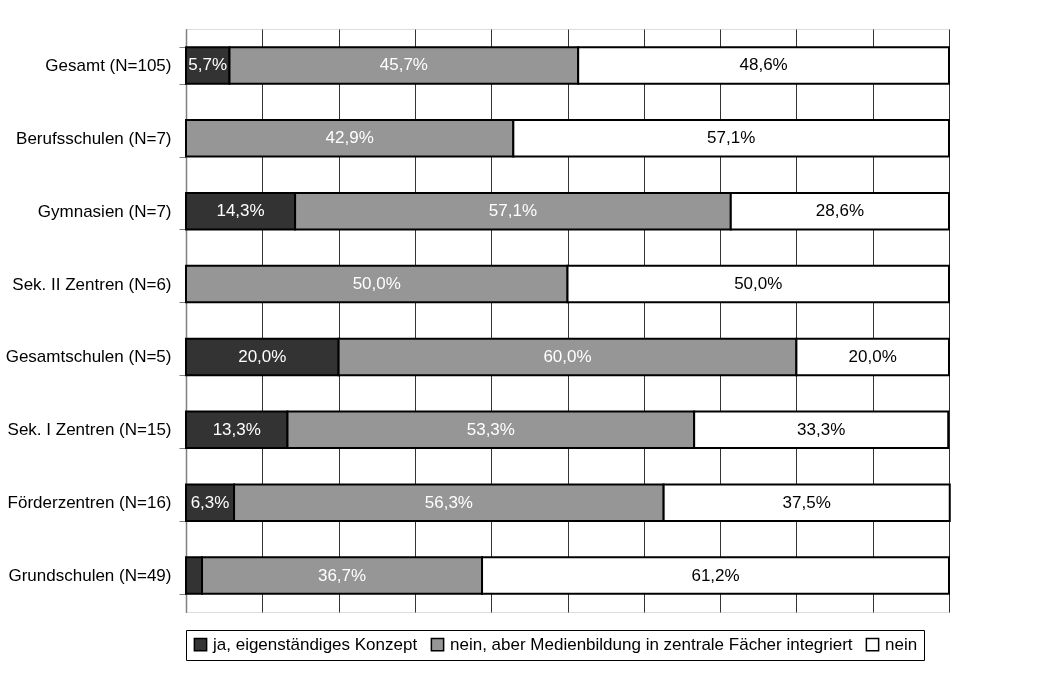 The width and height of the screenshot is (1042, 686). Describe the element at coordinates (839, 211) in the screenshot. I see `data-label: 28,6%` at that location.